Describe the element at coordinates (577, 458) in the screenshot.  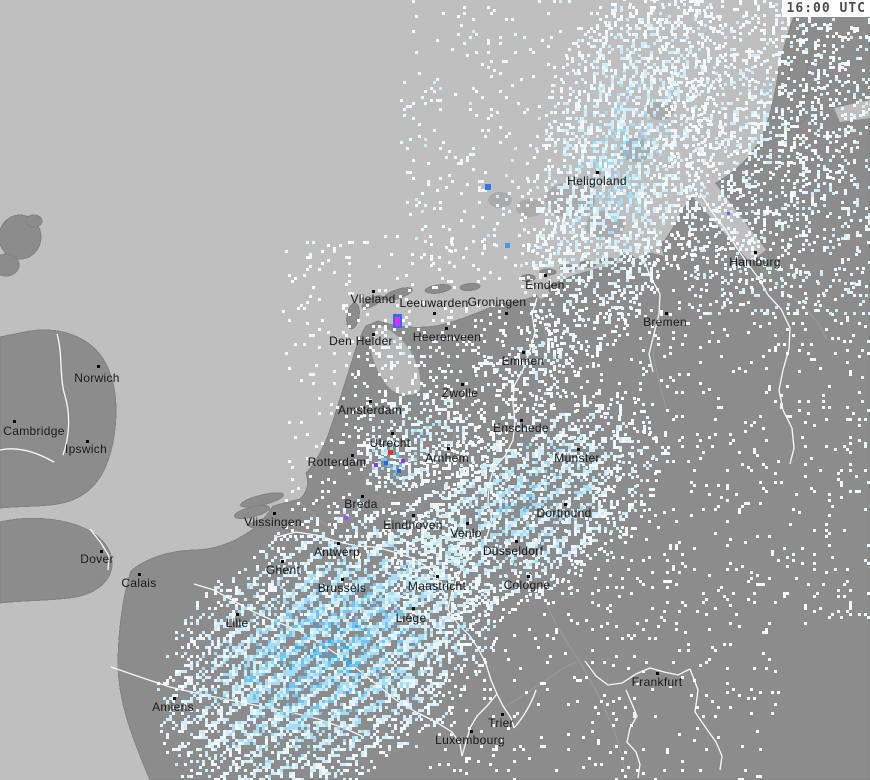
I see `city-label-m-nster: Münster` at that location.